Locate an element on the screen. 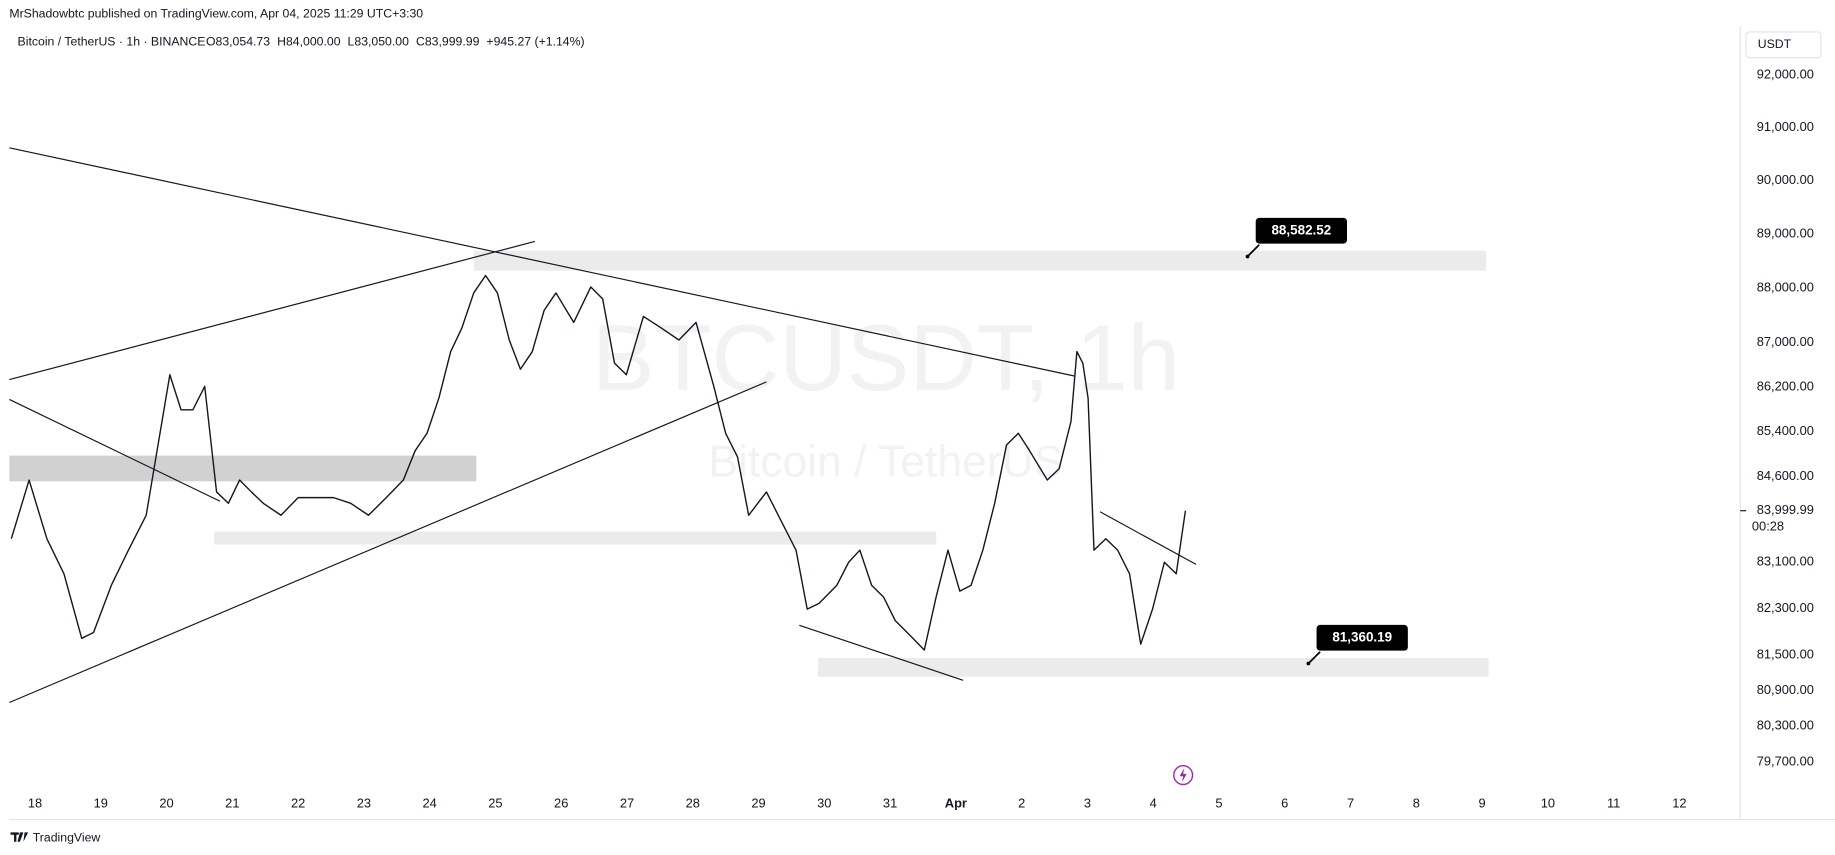 Image resolution: width=1835 pixels, height=855 pixels. y-tick-label: 88,000.00 is located at coordinates (1785, 286).